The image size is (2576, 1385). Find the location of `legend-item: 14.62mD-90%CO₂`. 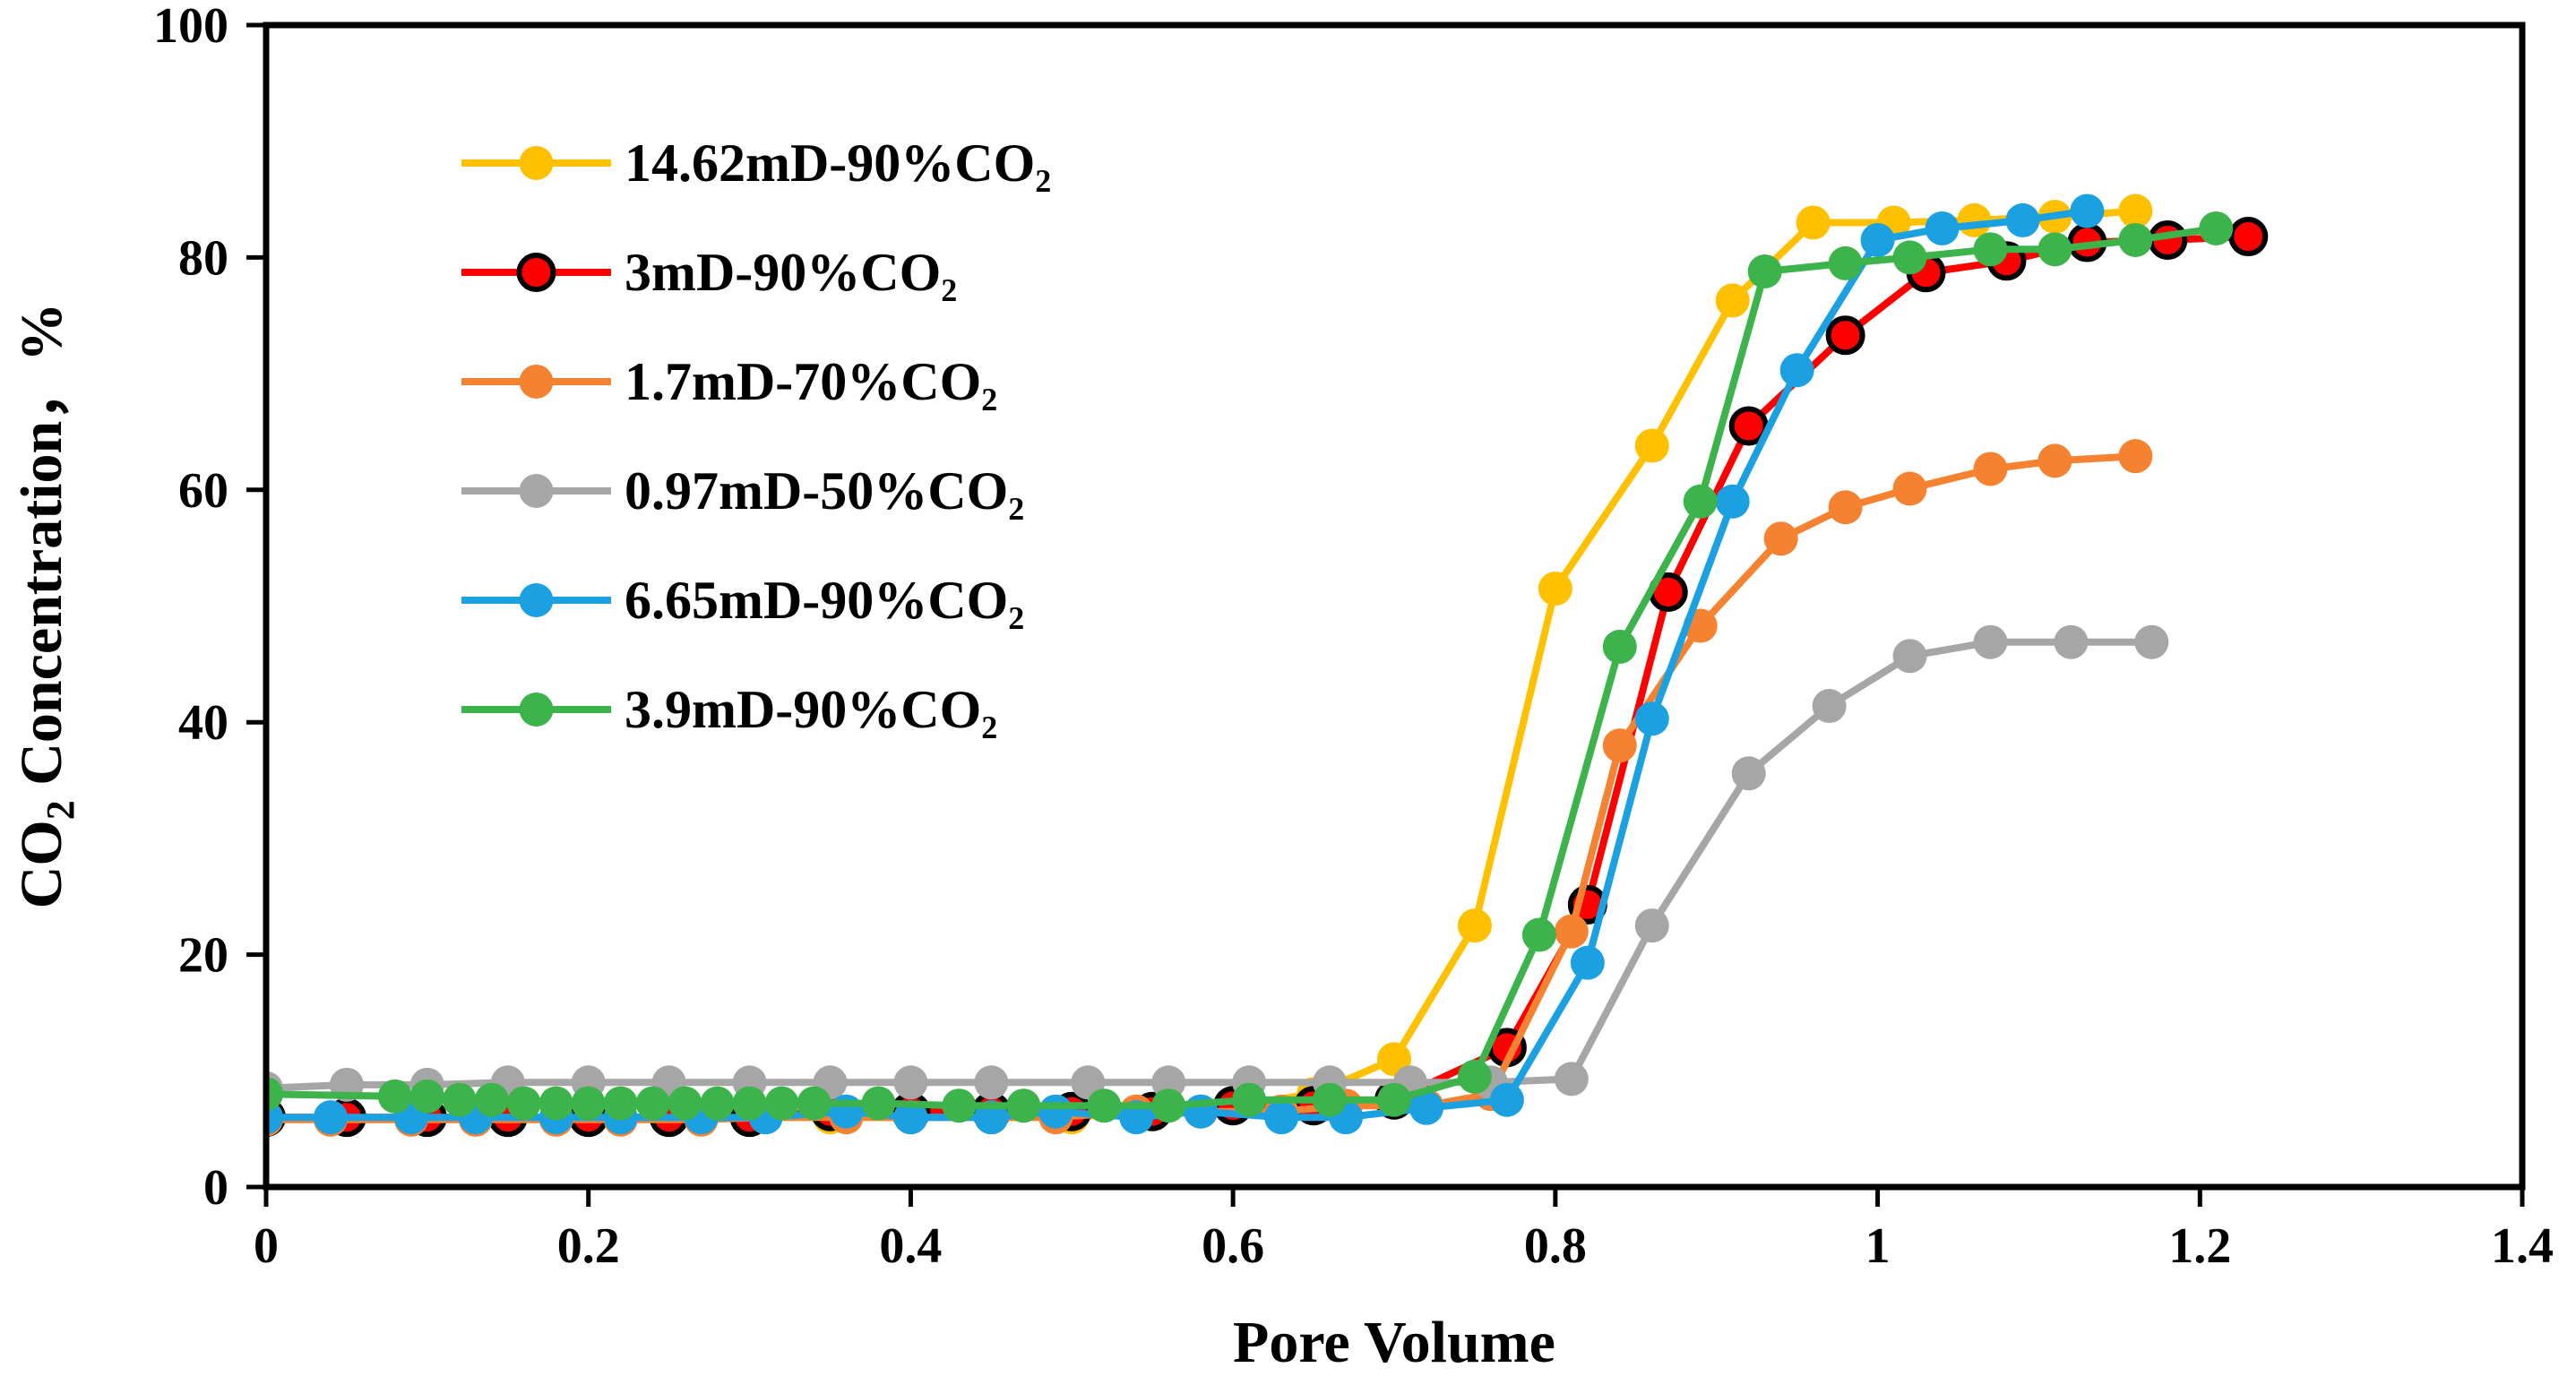

legend-item: 14.62mD-90%CO₂ is located at coordinates (756, 163).